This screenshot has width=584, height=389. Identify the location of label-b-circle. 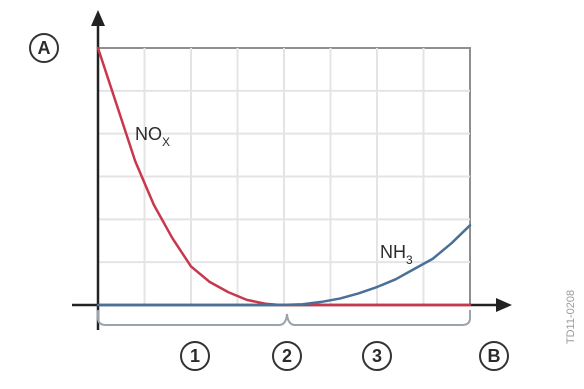
(494, 356).